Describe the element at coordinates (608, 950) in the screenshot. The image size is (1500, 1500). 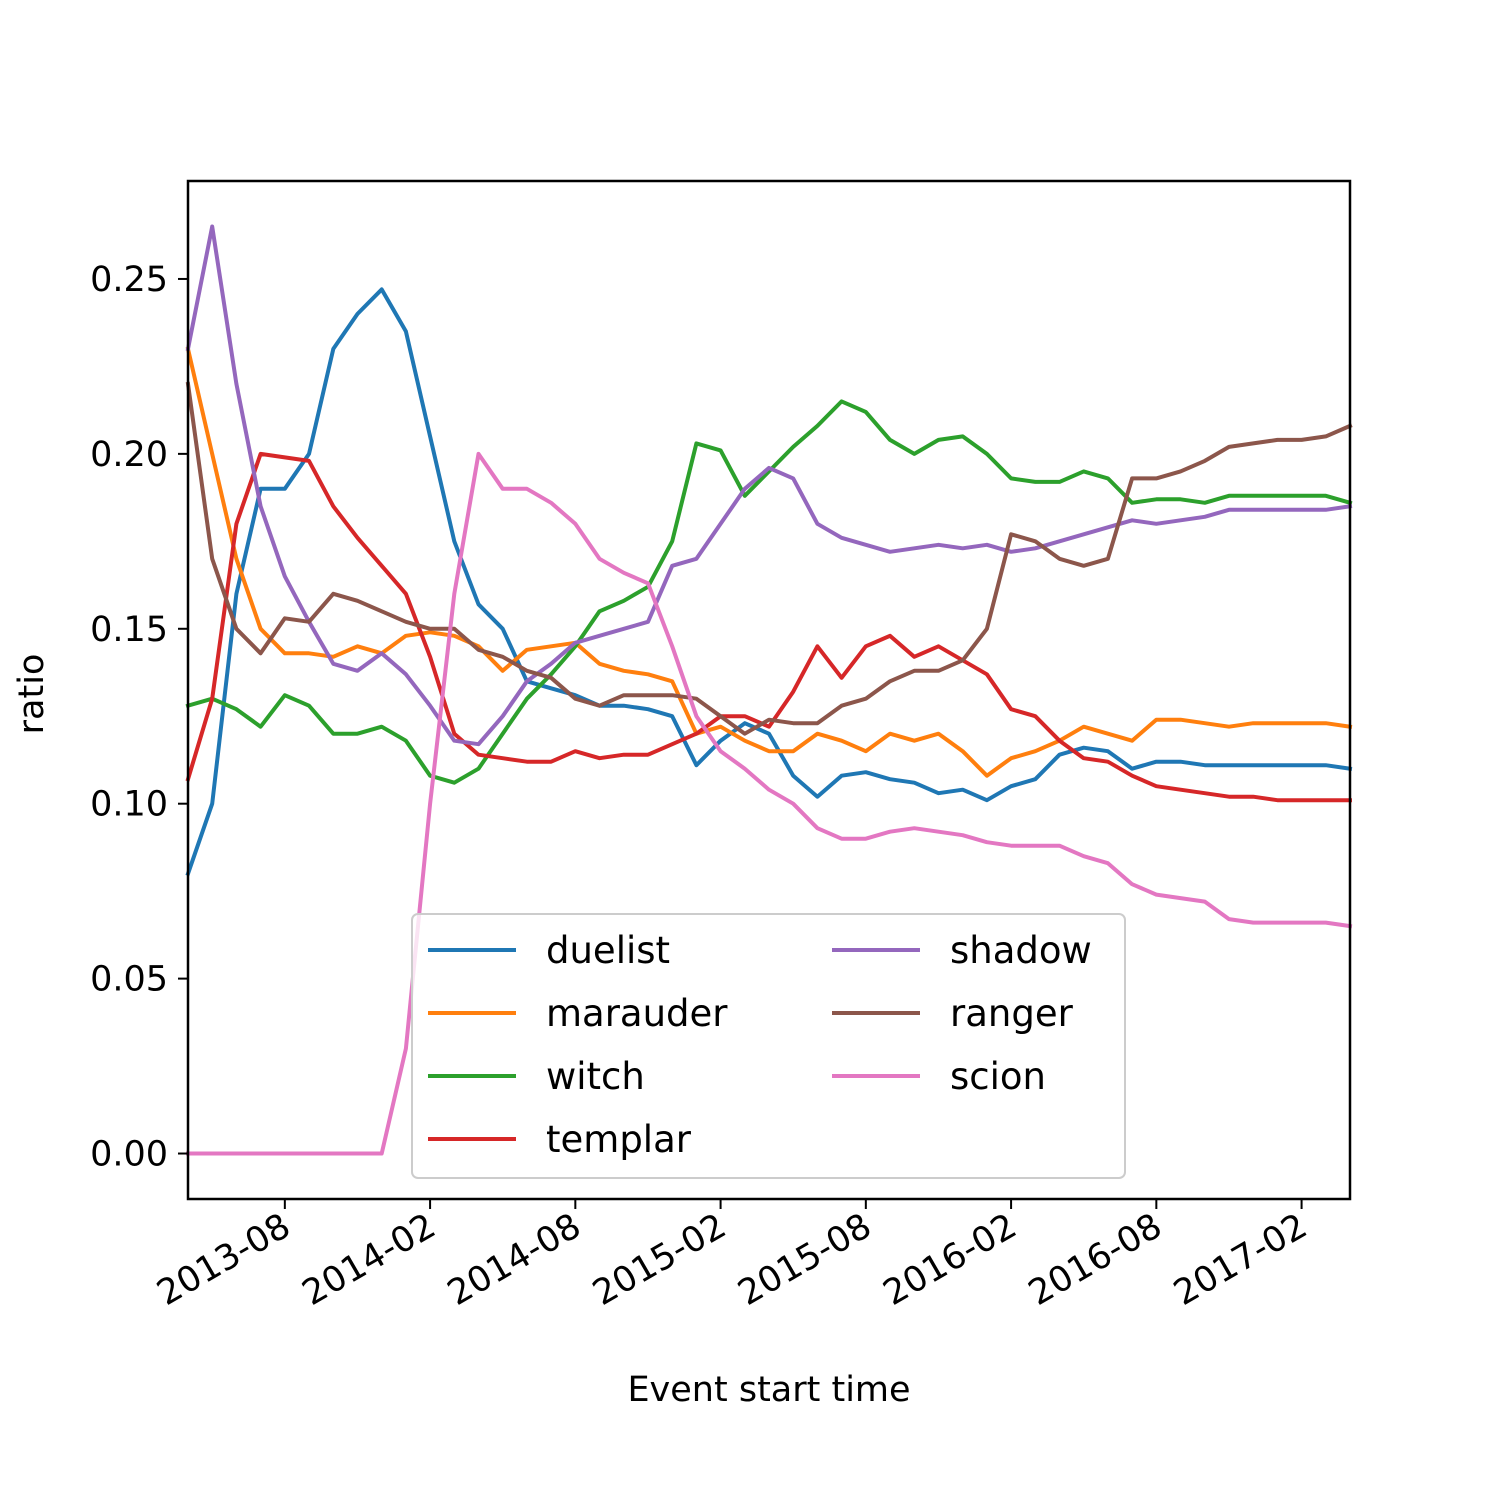
I see `legend-label-duelist: duelist` at that location.